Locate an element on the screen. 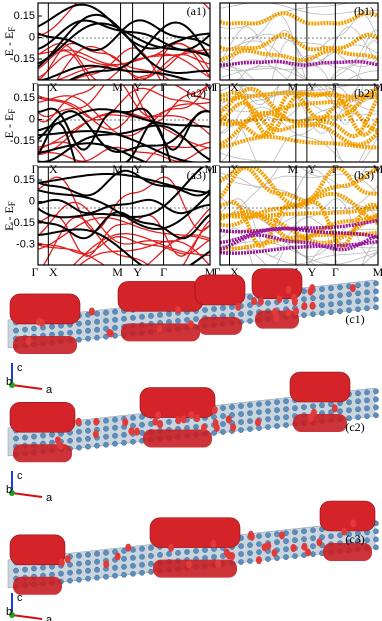 This screenshot has height=621, width=382. panel-label: (a3) is located at coordinates (196, 175).